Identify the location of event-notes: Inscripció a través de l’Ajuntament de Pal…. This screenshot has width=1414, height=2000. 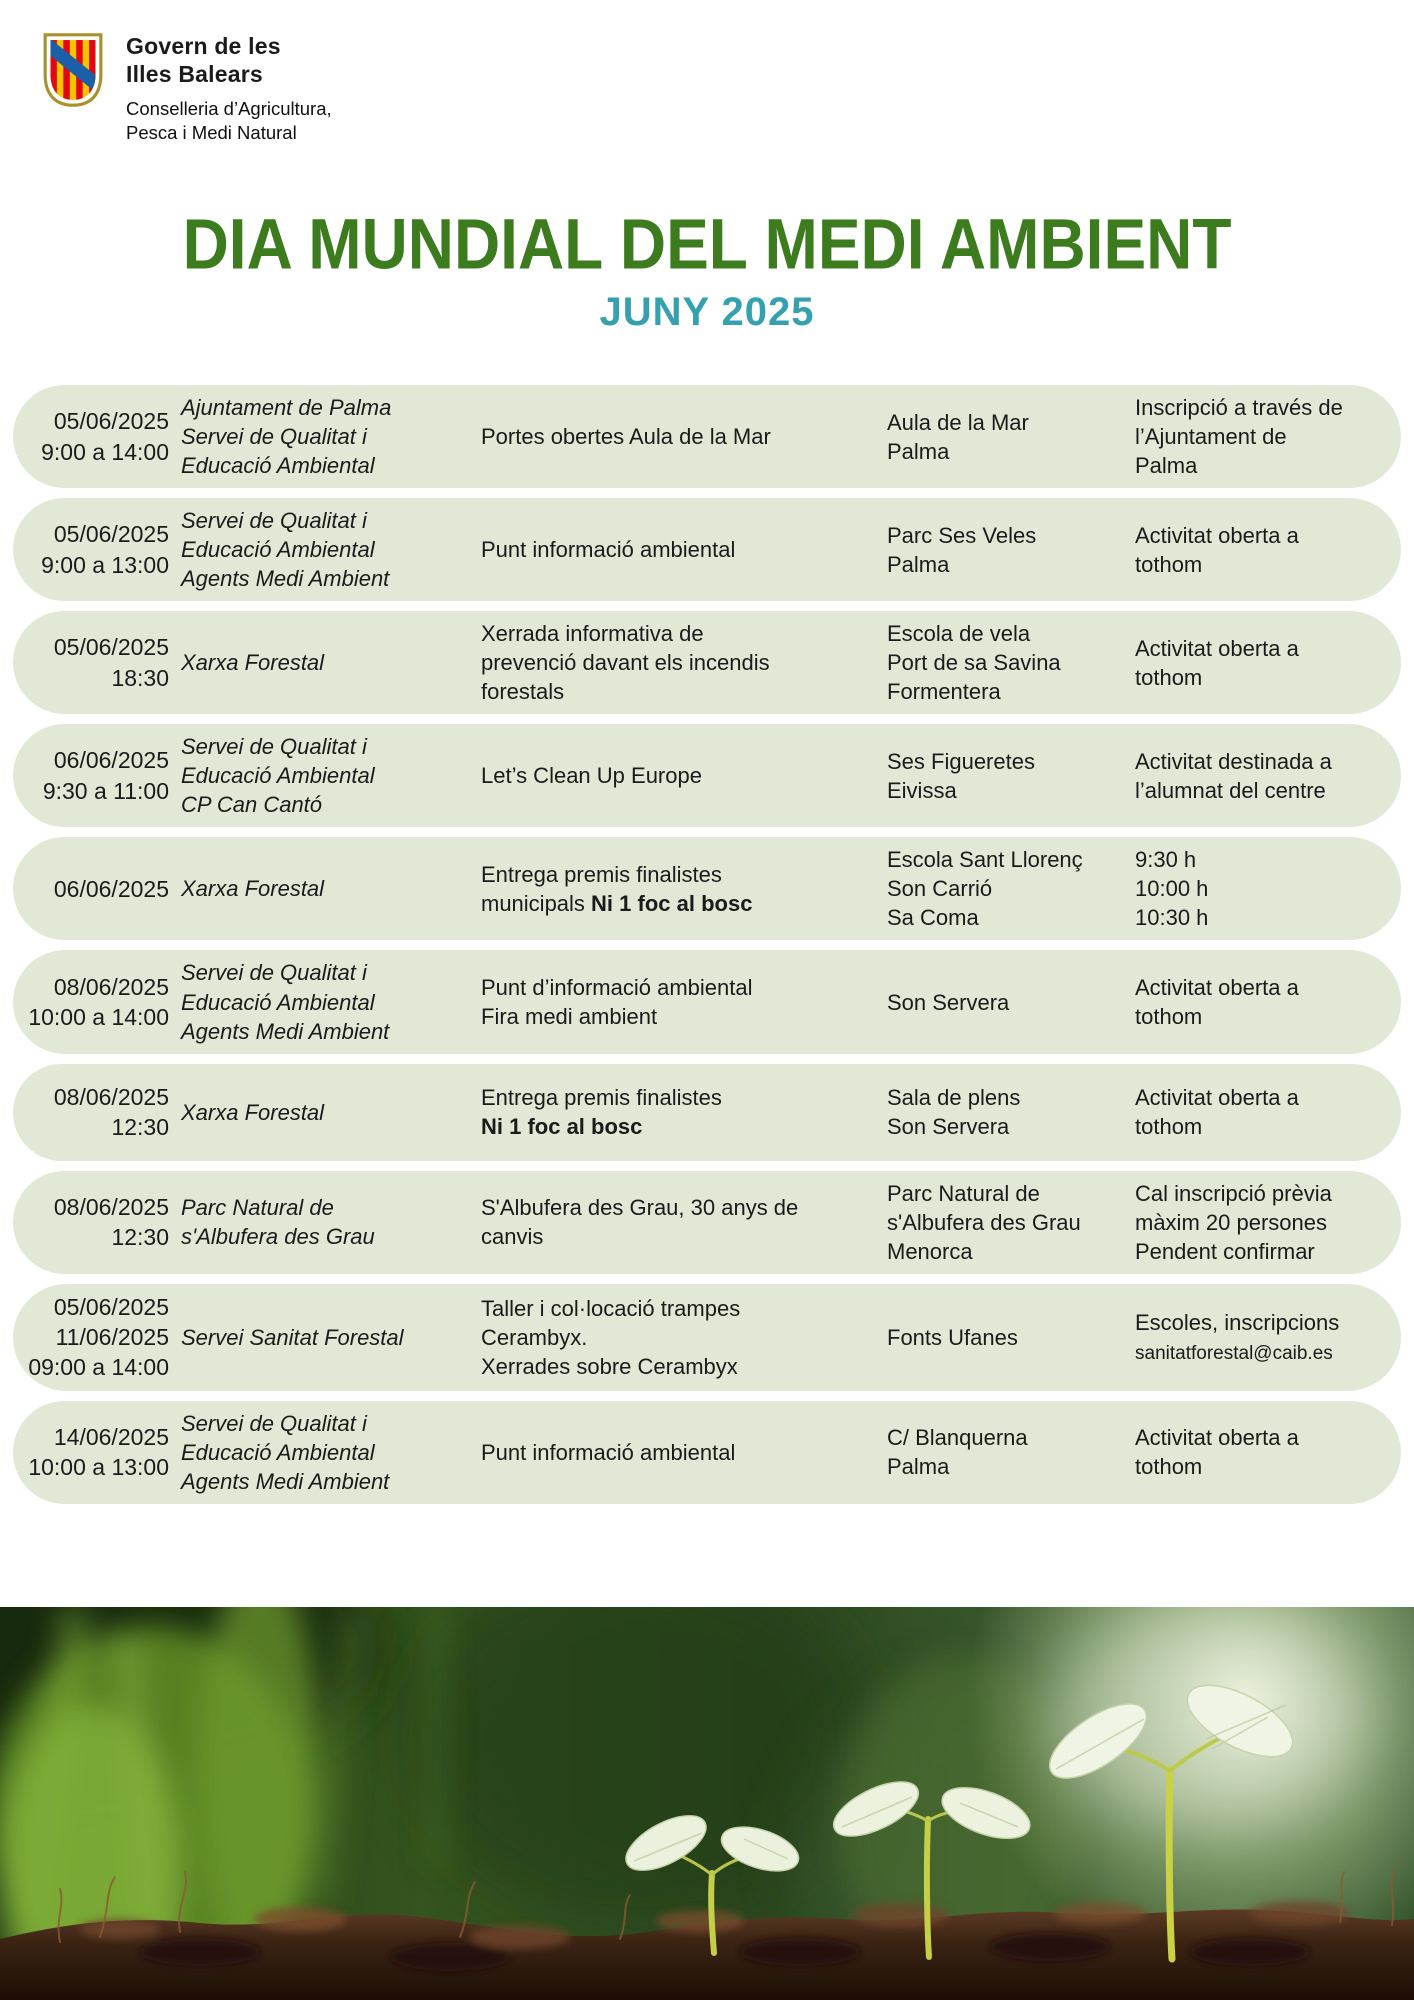
(1239, 437).